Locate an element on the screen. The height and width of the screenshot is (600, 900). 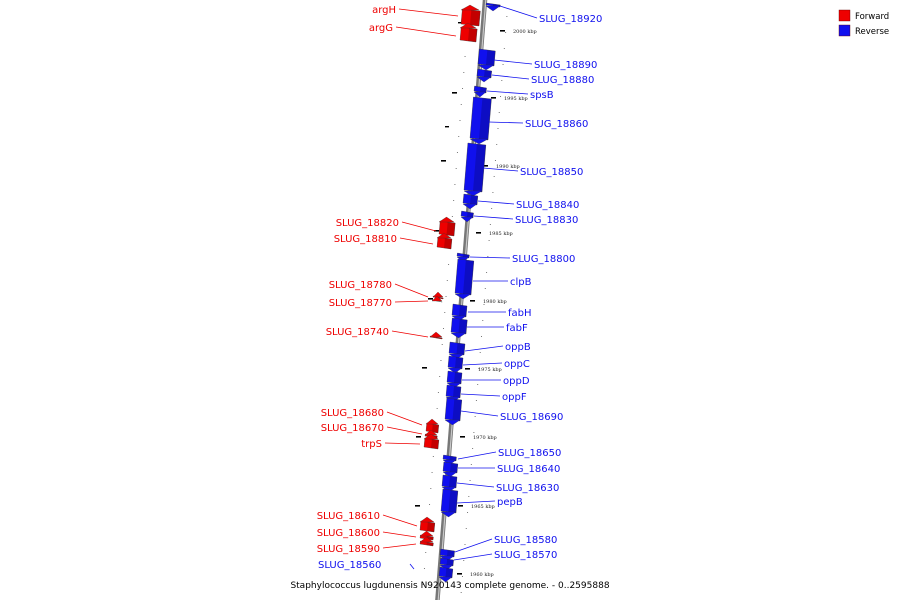
forward-gene-label: SLUG_18820 is located at coordinates (367, 223).